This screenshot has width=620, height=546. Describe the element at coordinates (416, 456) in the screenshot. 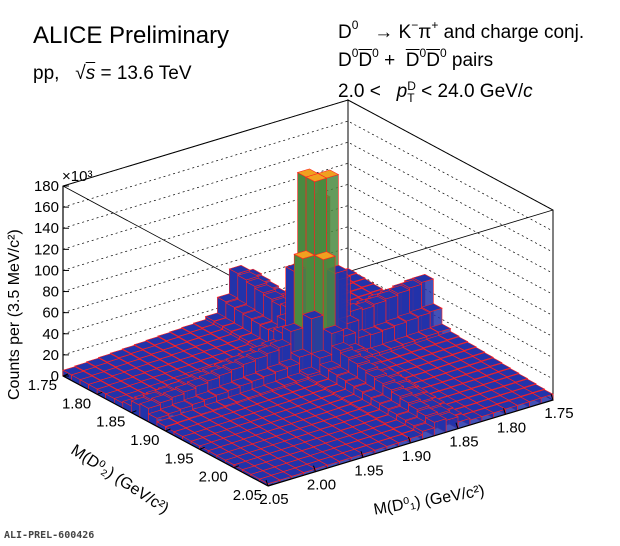

I see `x-tick-label: 1.90` at that location.